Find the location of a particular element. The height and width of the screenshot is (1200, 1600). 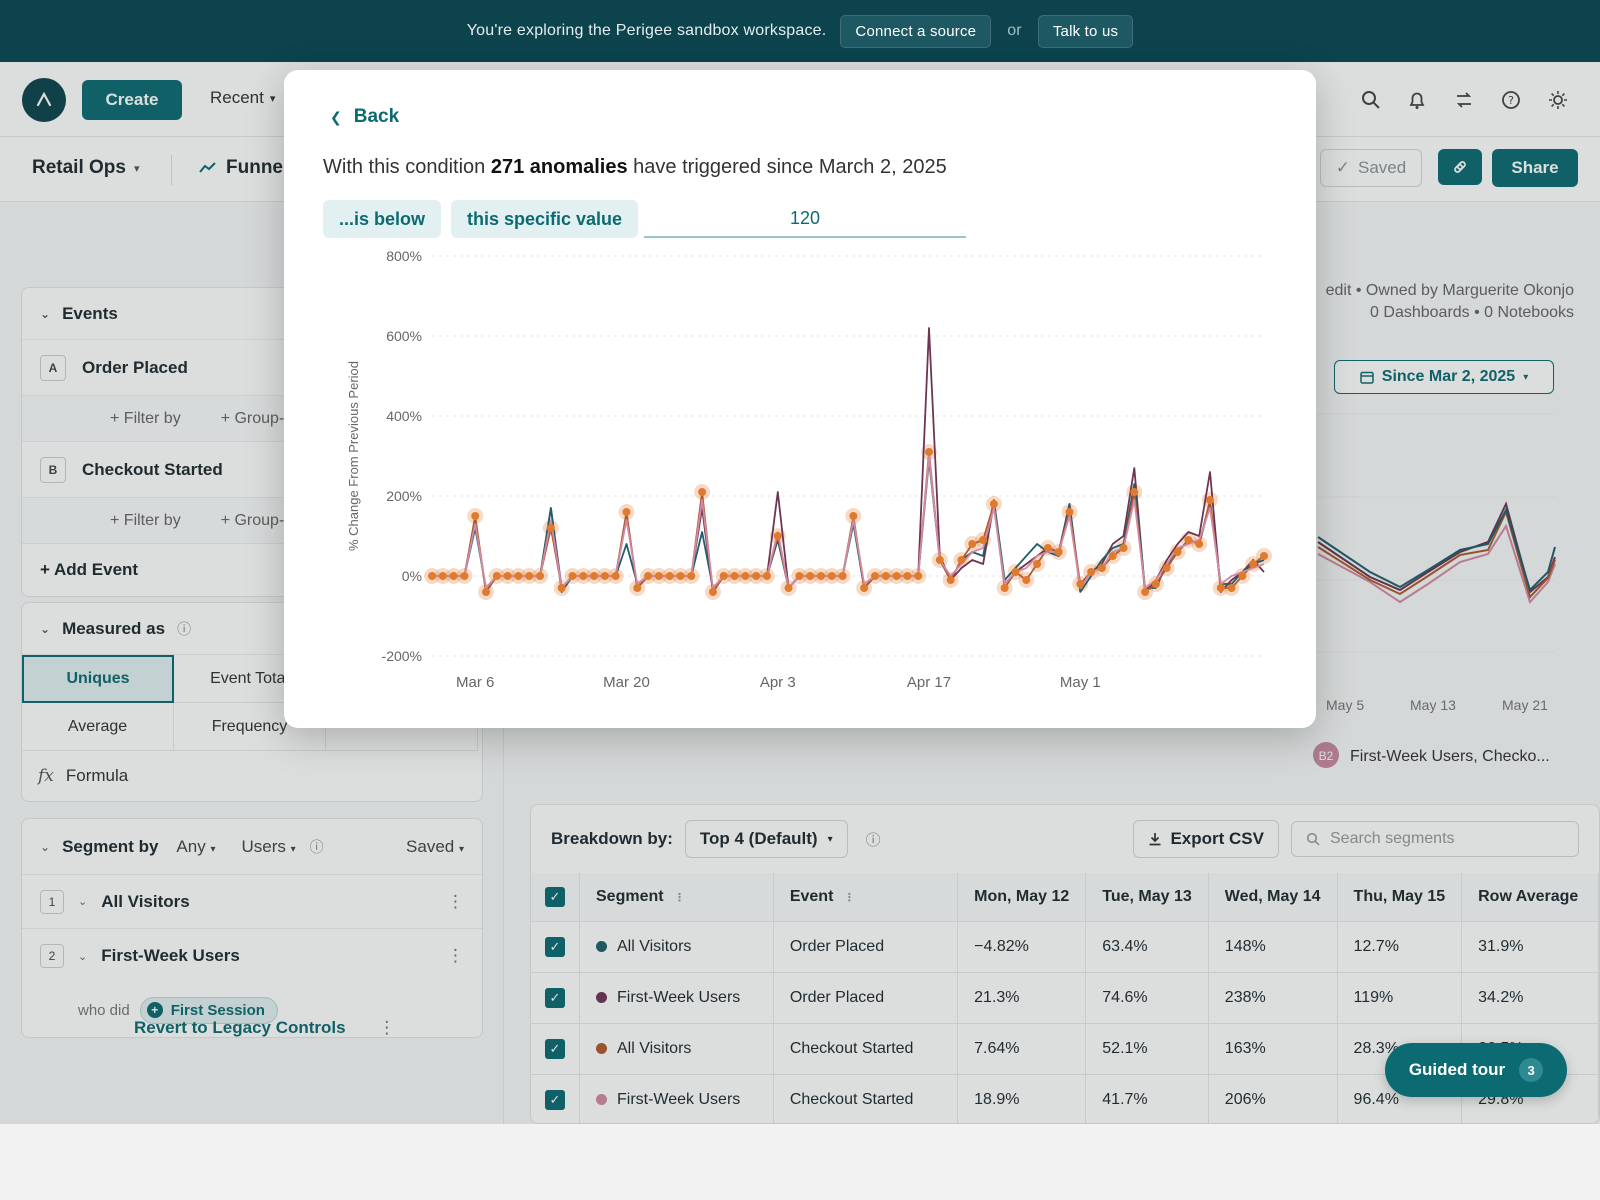

segment-row-2: 2 ⌄ First-Week Users ⋮ is located at coordinates (252, 956).